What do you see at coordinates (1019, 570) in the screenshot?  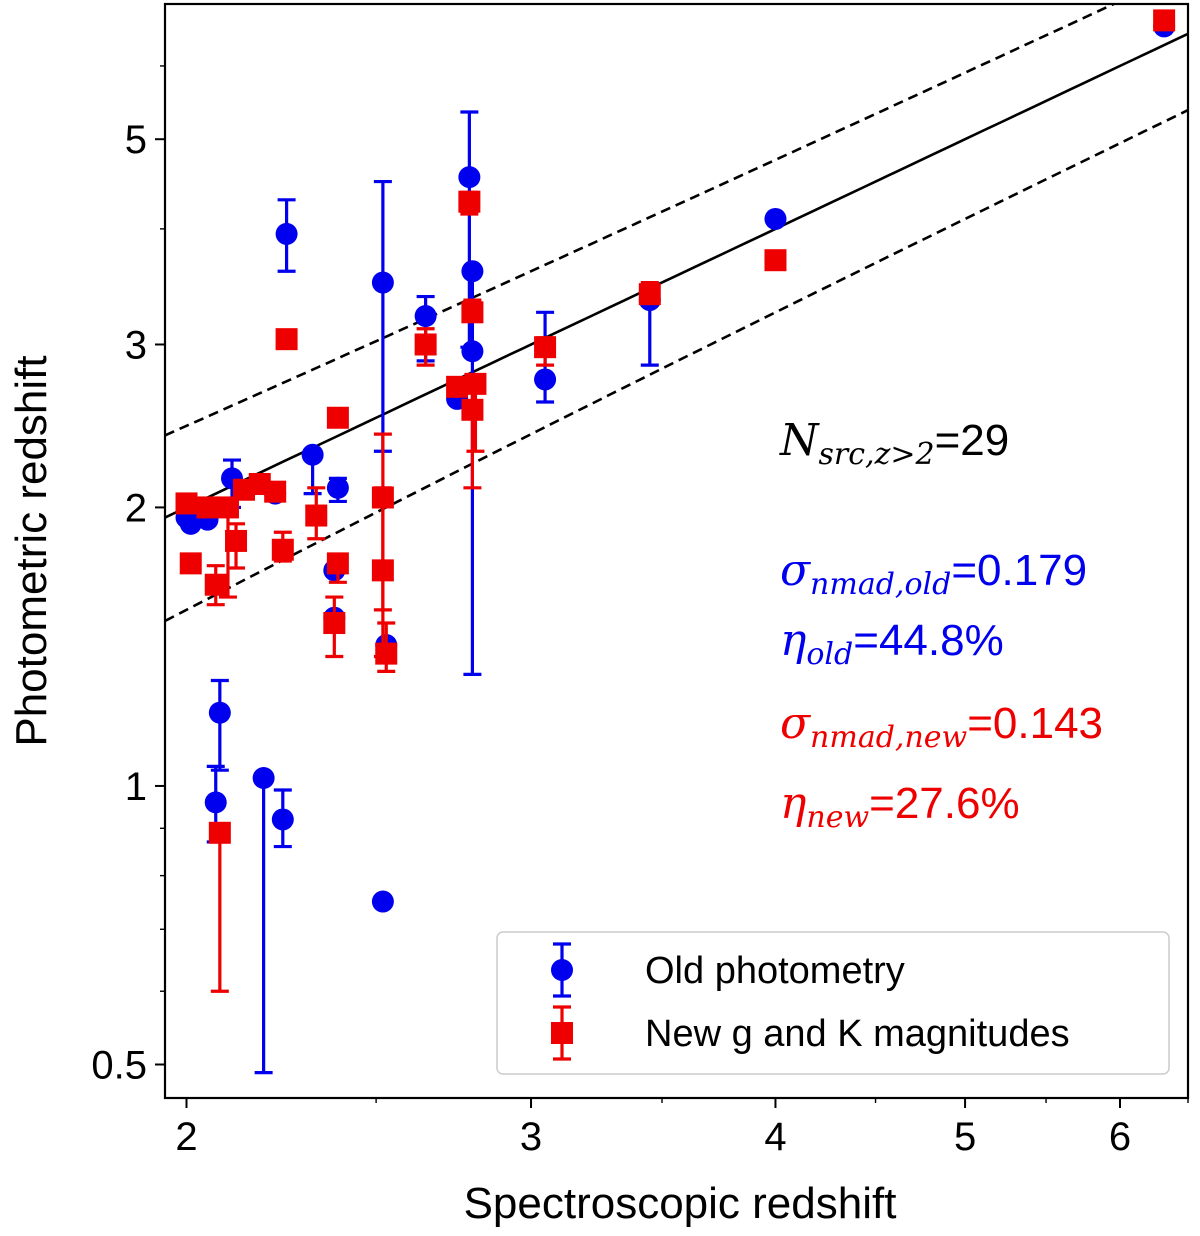 I see `annotation-value: =0.179` at bounding box center [1019, 570].